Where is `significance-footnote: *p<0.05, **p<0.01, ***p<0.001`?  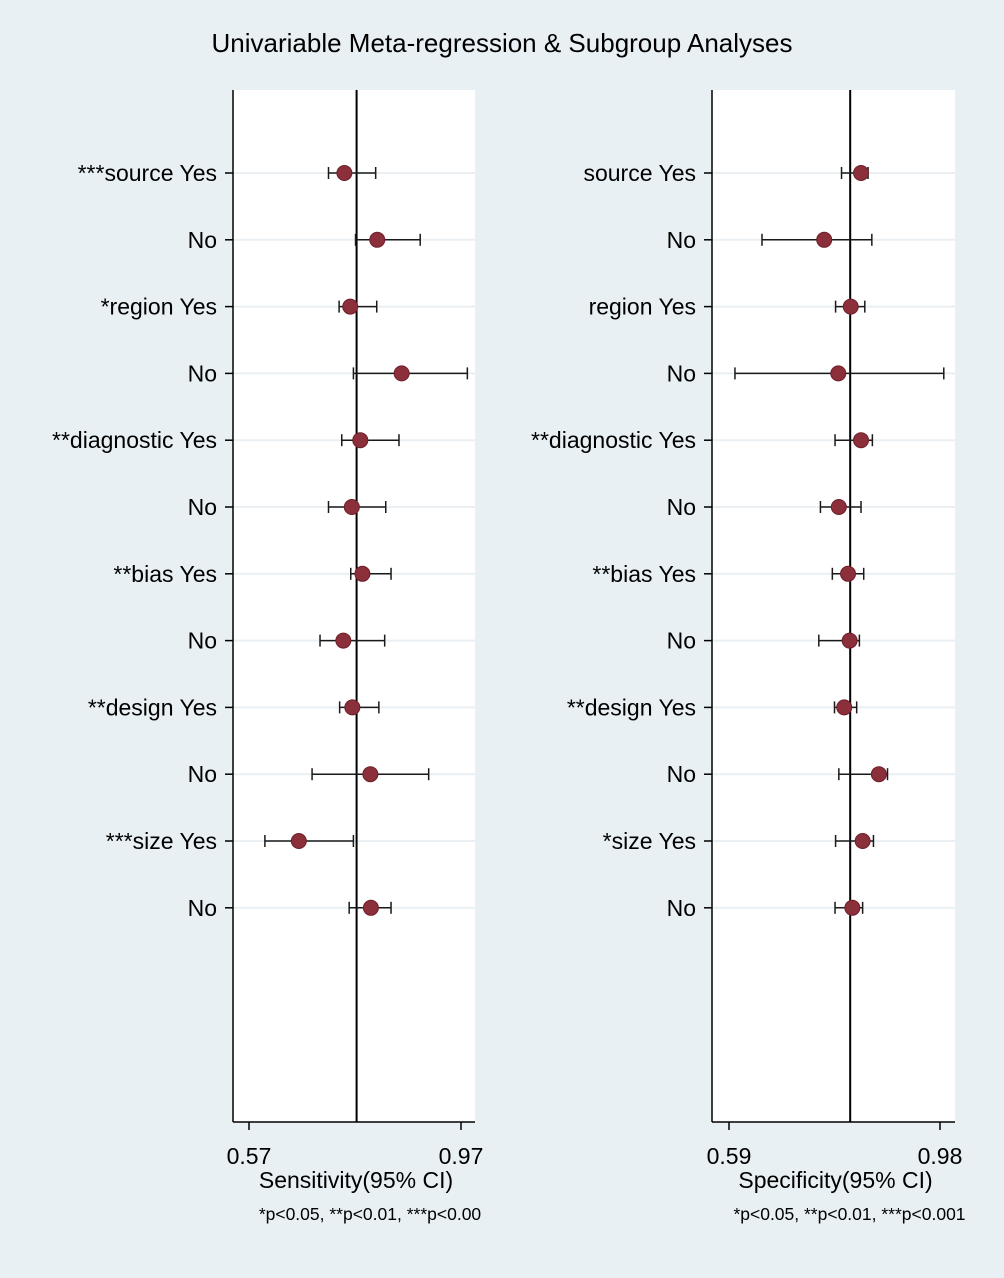 significance-footnote: *p<0.05, **p<0.01, ***p<0.001 is located at coordinates (849, 1214).